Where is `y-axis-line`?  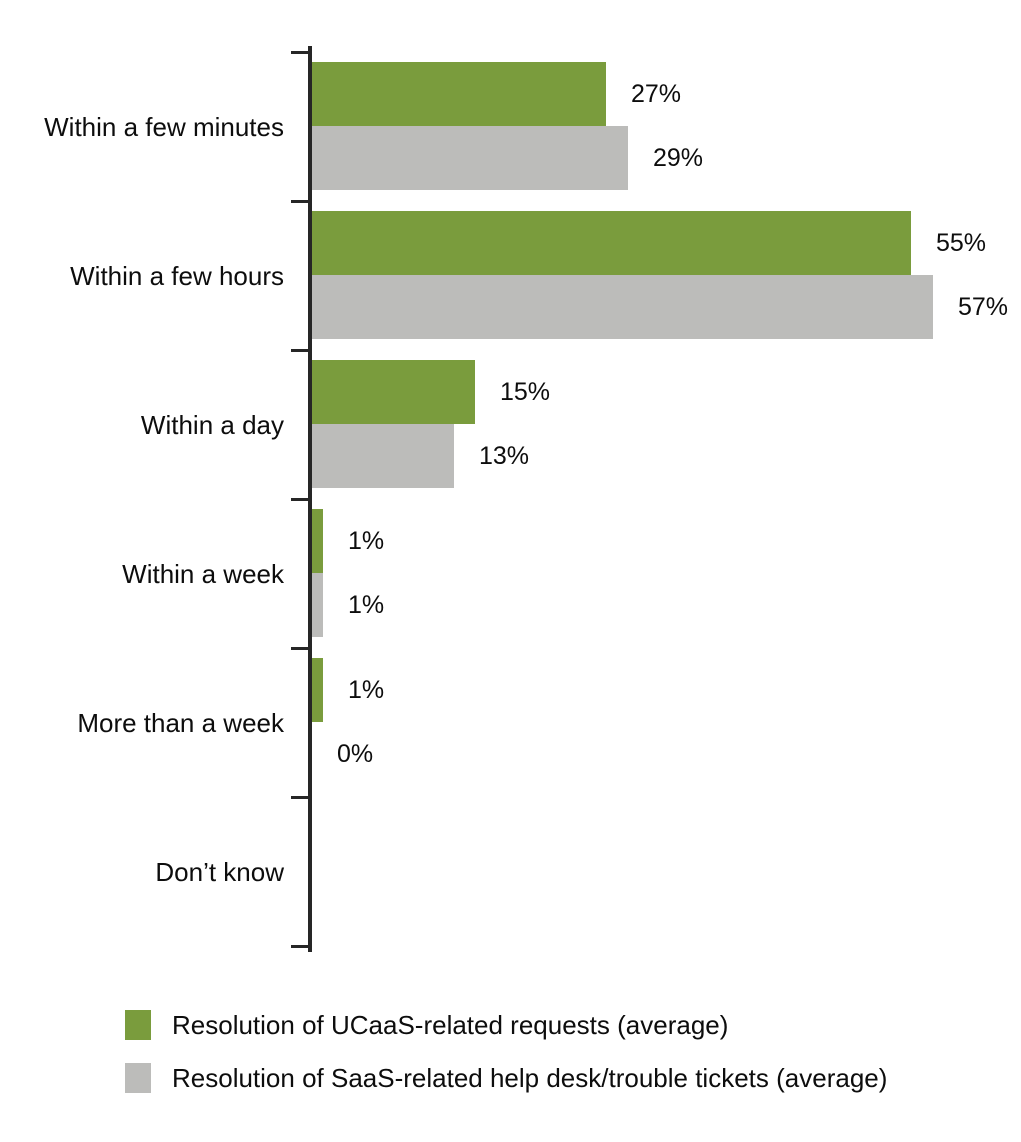
y-axis-line is located at coordinates (310, 499).